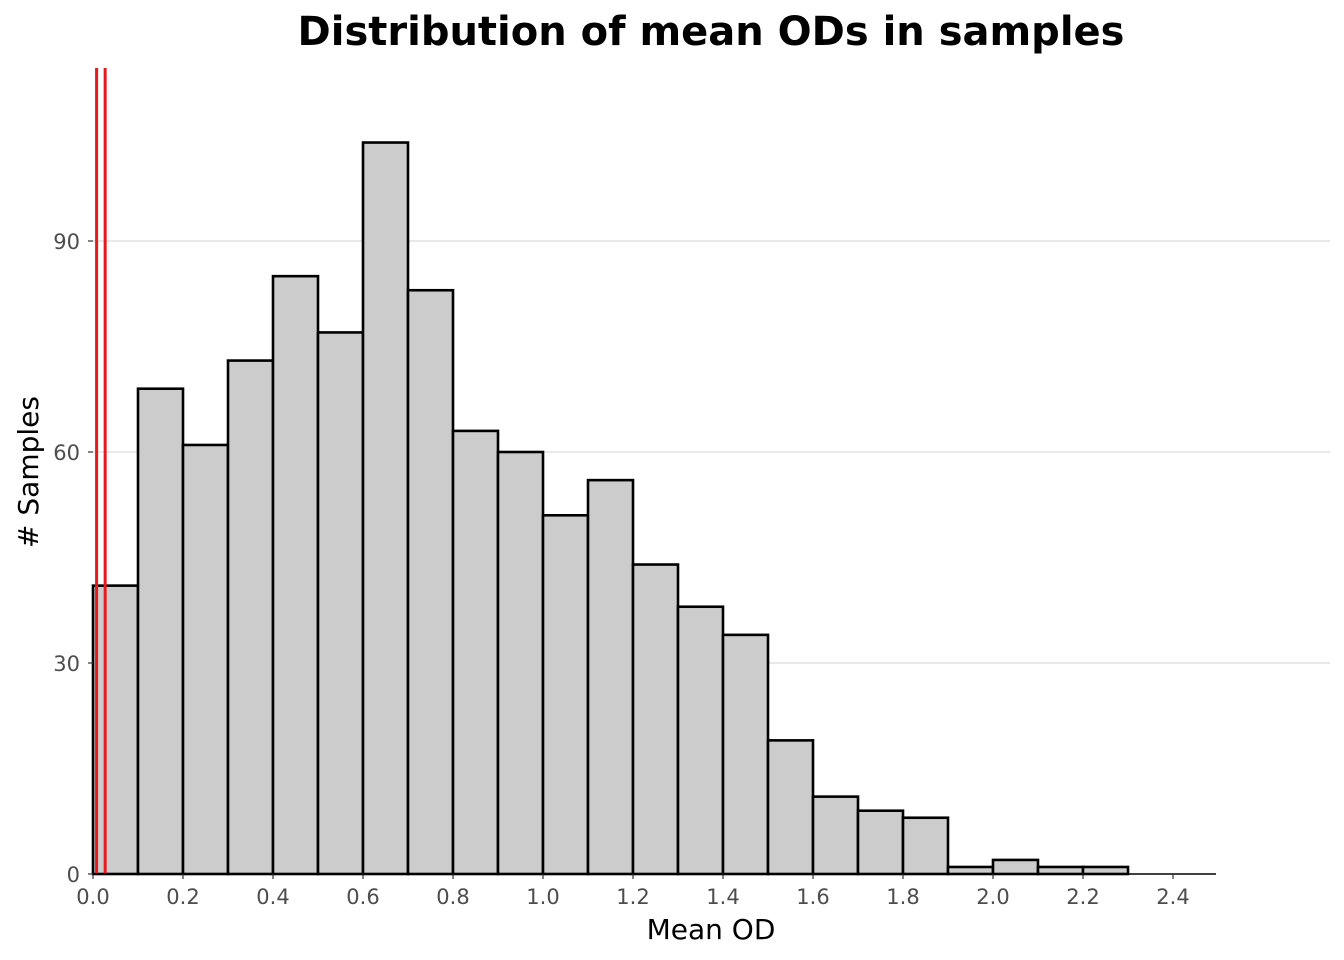 The height and width of the screenshot is (960, 1344). What do you see at coordinates (66, 242) in the screenshot?
I see `y-tick-label: 90` at bounding box center [66, 242].